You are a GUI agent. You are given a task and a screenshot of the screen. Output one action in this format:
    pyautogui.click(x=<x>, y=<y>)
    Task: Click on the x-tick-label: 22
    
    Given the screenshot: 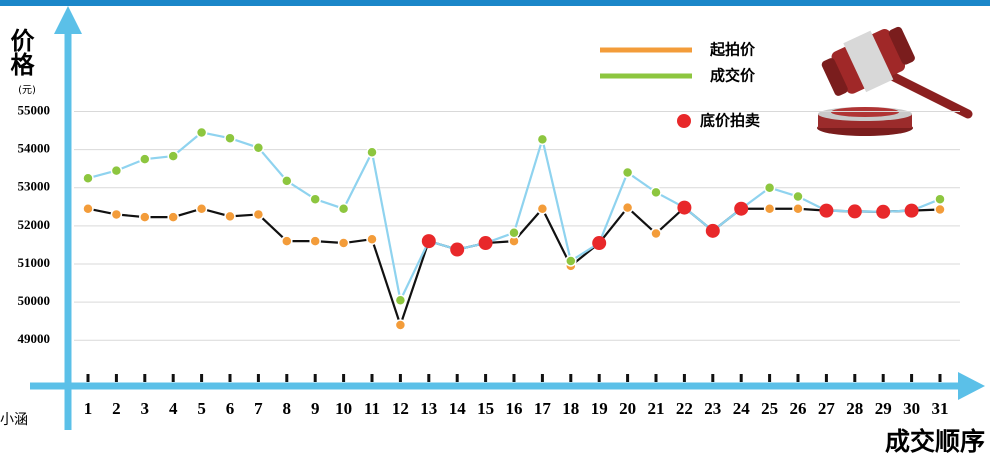 What is the action you would take?
    pyautogui.click(x=684, y=408)
    